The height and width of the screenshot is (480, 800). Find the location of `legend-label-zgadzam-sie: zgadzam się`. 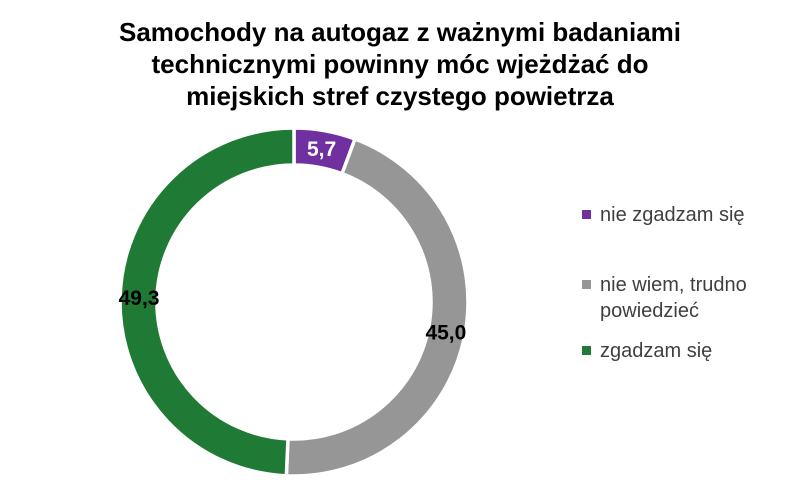

legend-label-zgadzam-sie: zgadzam się is located at coordinates (656, 351).